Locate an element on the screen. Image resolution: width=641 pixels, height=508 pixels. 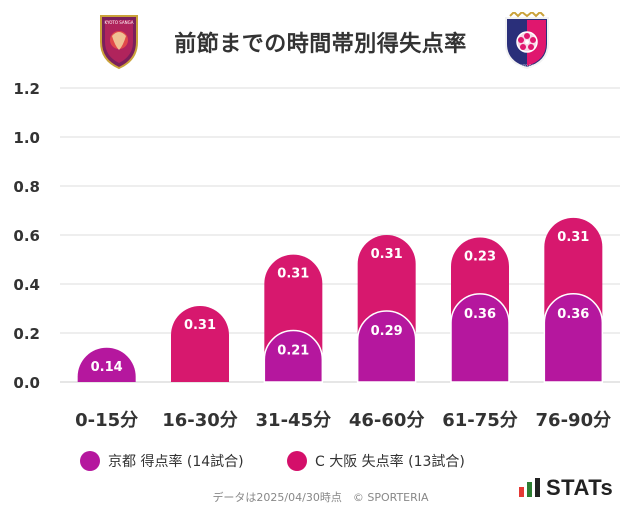
y-tick-label: 1.2 is located at coordinates (26, 89).